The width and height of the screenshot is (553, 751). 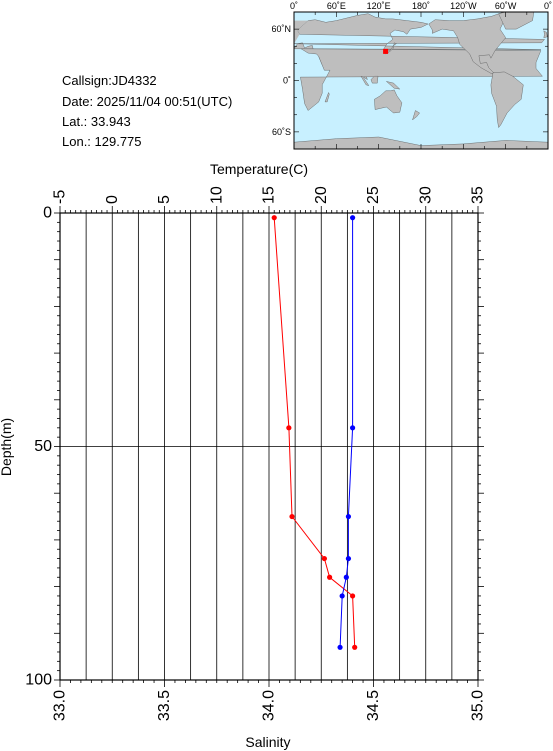 I want to click on map-lat-label: 60˚S, so click(x=281, y=132).